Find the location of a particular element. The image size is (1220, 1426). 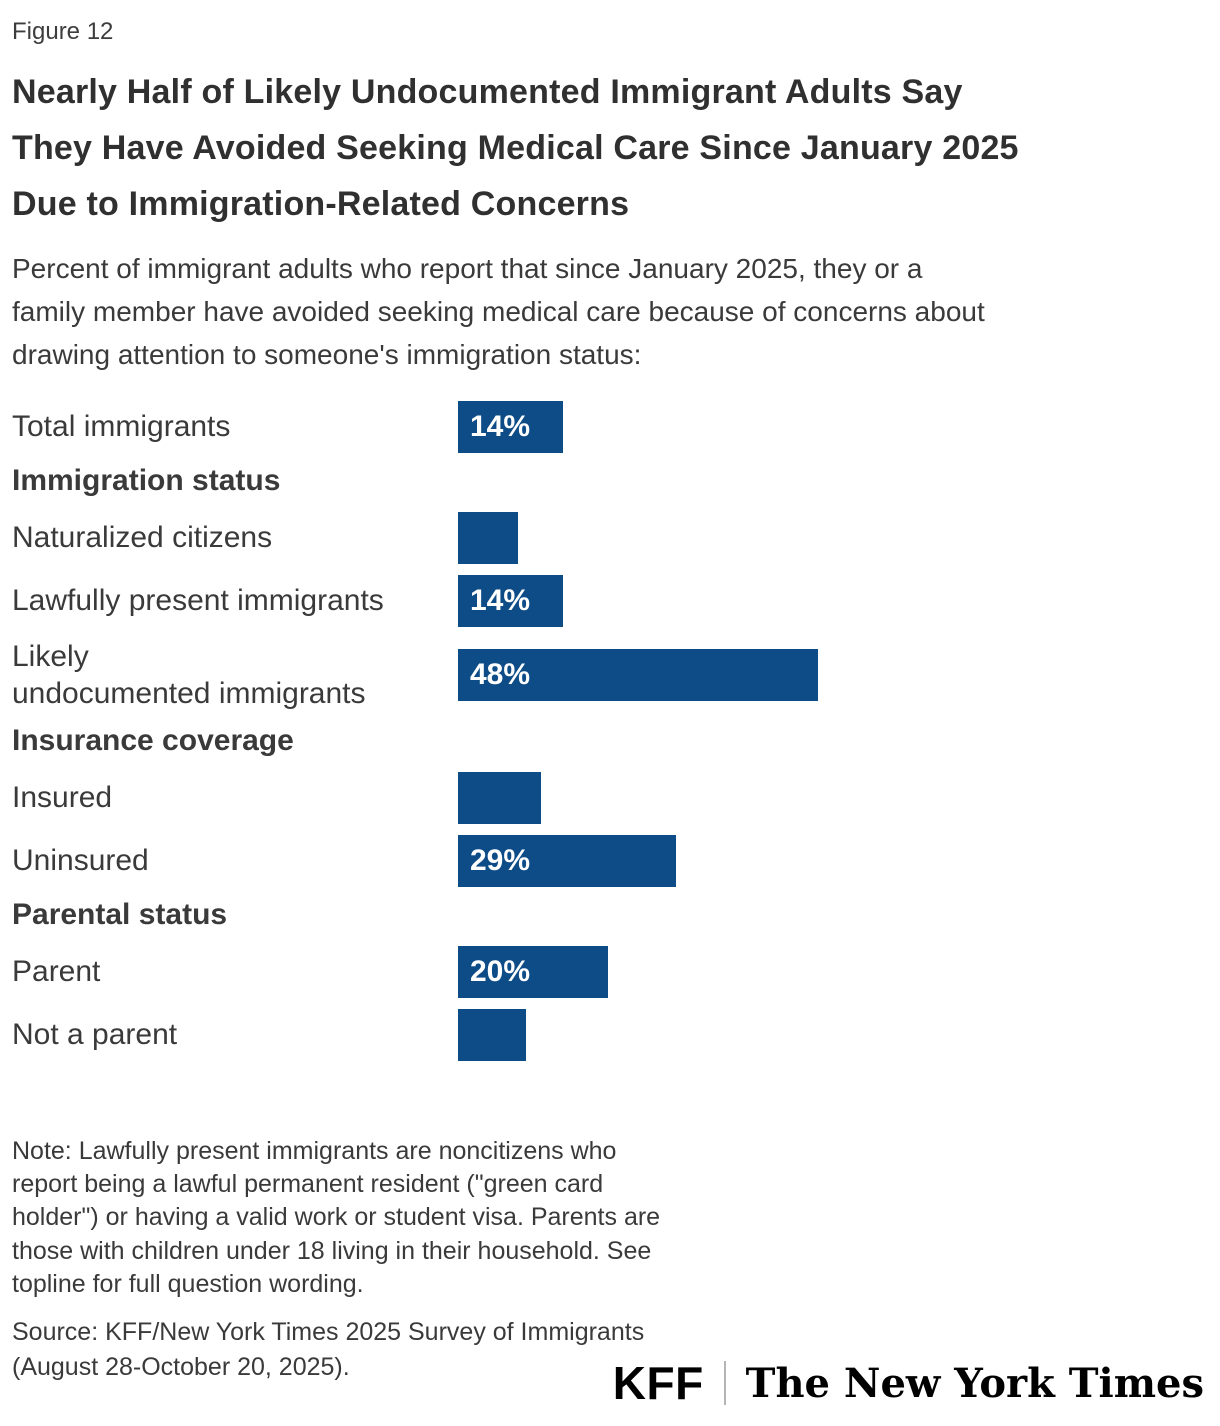

figure-label: Figure 12 is located at coordinates (63, 31).